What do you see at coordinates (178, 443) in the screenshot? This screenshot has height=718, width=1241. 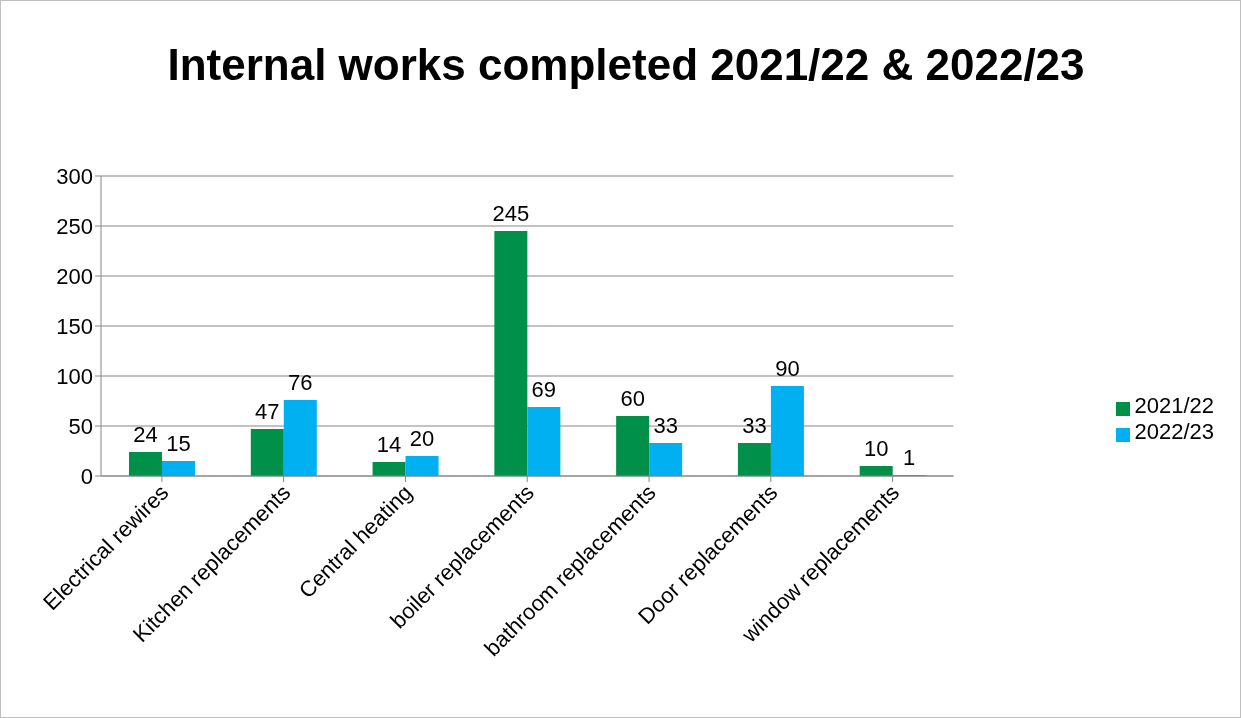 I see `data-label: 15` at bounding box center [178, 443].